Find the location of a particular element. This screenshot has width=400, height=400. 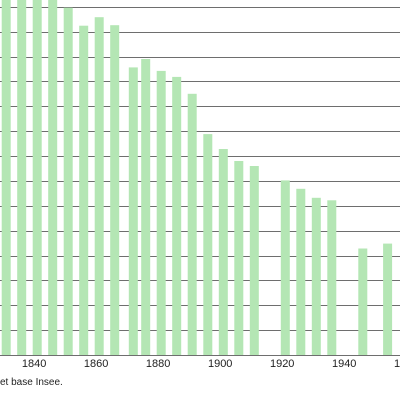

bar-1911 is located at coordinates (254, 260).